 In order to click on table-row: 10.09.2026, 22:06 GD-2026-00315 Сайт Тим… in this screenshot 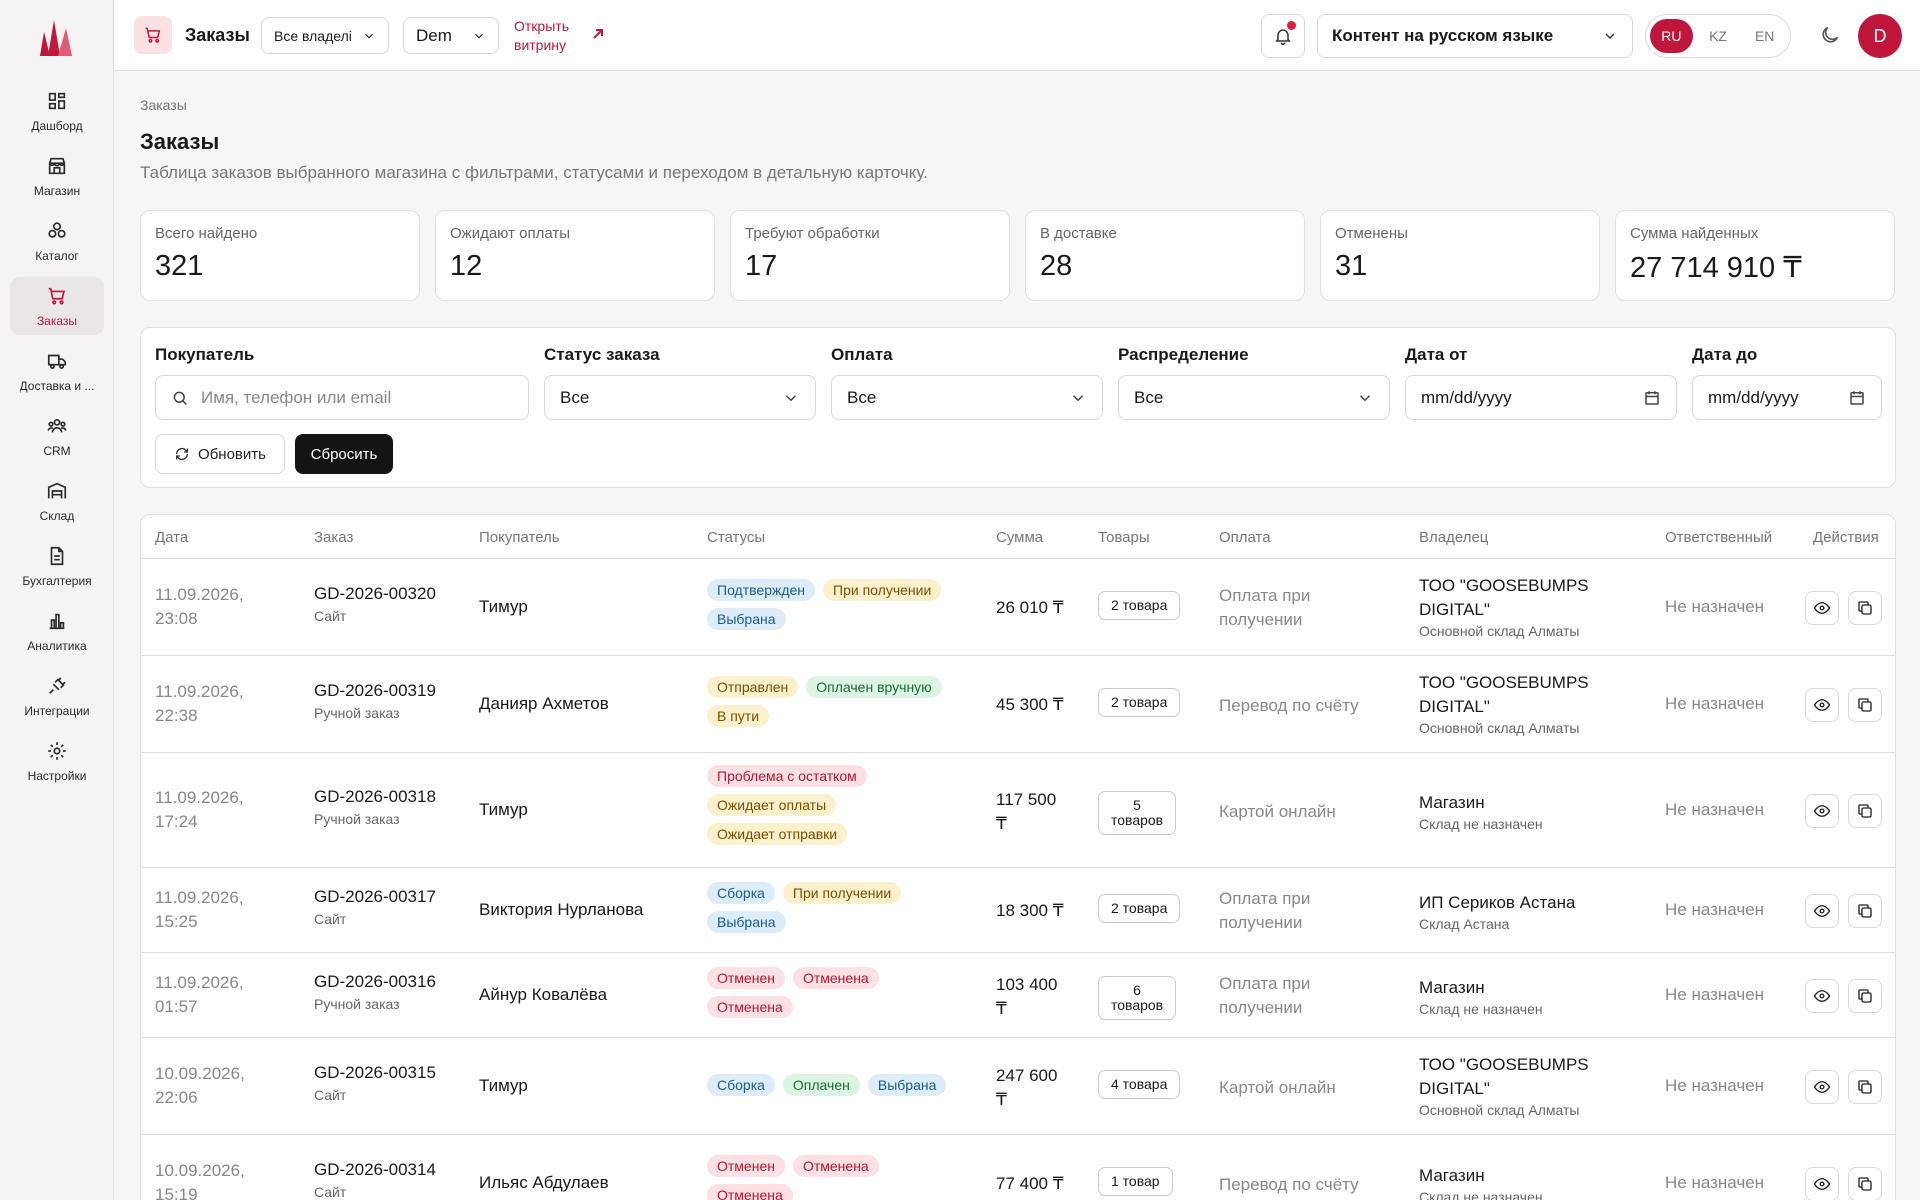, I will do `click(1018, 1086)`.